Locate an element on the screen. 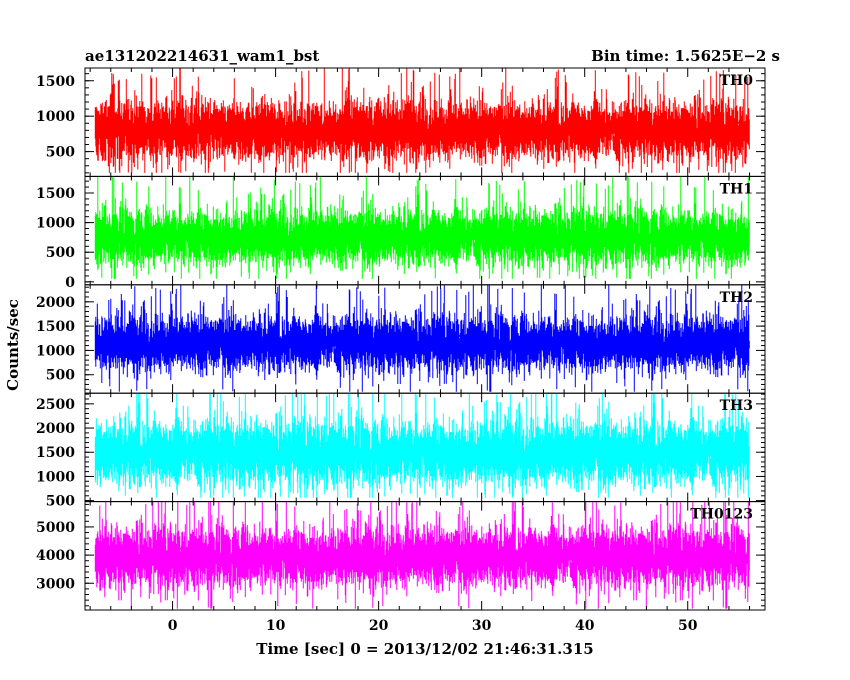 The height and width of the screenshot is (680, 850). y-axis-label: Counts/sec is located at coordinates (13, 345).